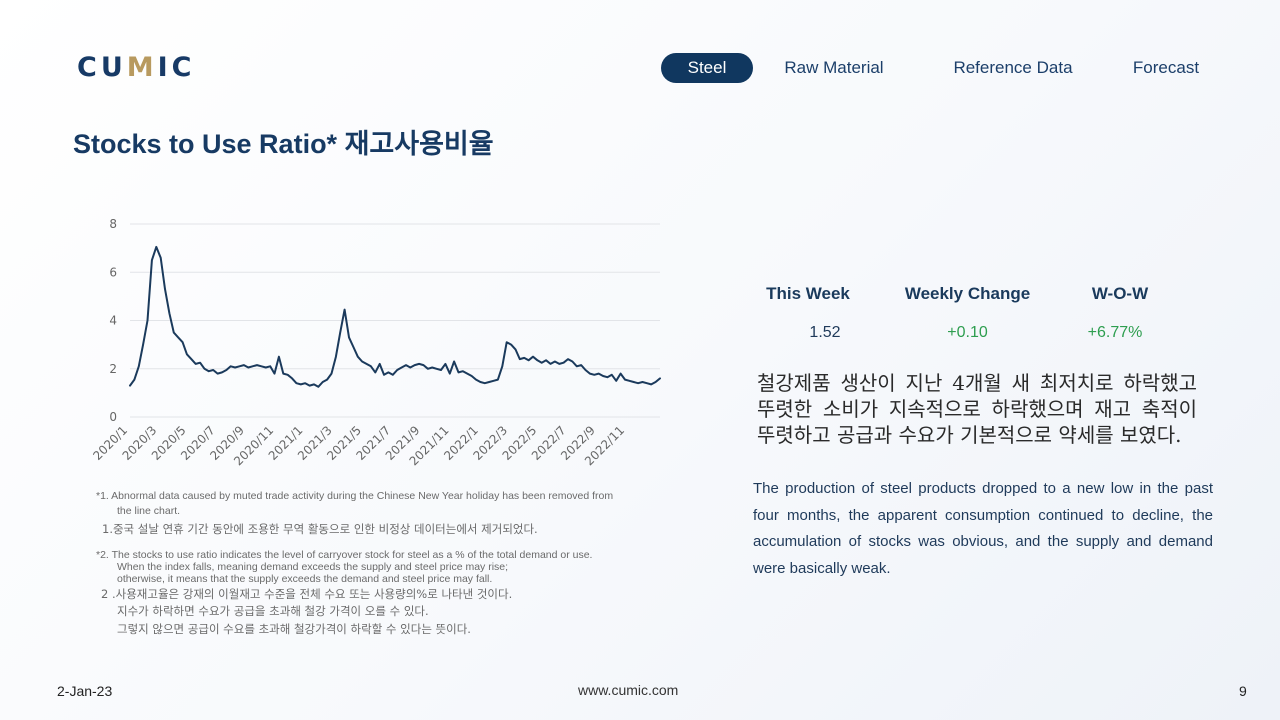 Image resolution: width=1280 pixels, height=720 pixels. What do you see at coordinates (283, 144) in the screenshot?
I see `page-title: Stocks to Use Ratio* 재고사용비율` at bounding box center [283, 144].